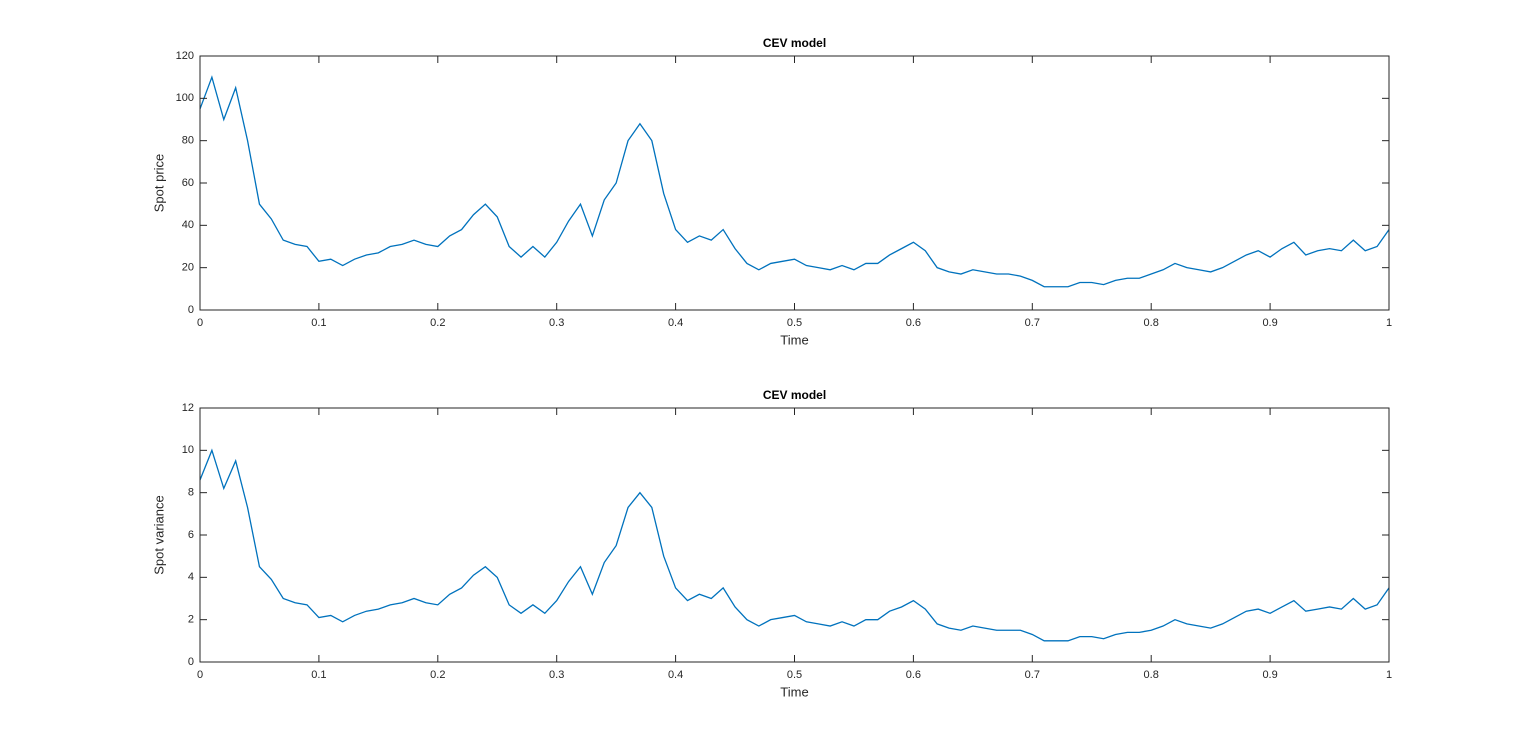 This screenshot has width=1536, height=744. What do you see at coordinates (188, 450) in the screenshot?
I see `y-tick-label: 10` at bounding box center [188, 450].